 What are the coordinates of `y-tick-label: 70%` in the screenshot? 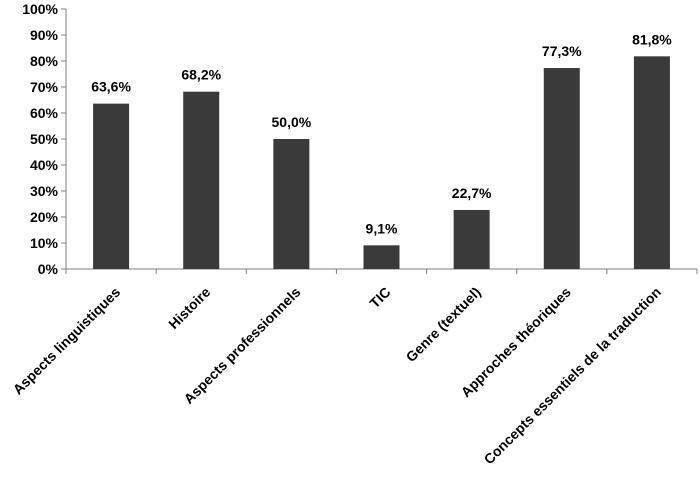 It's located at (44, 87).